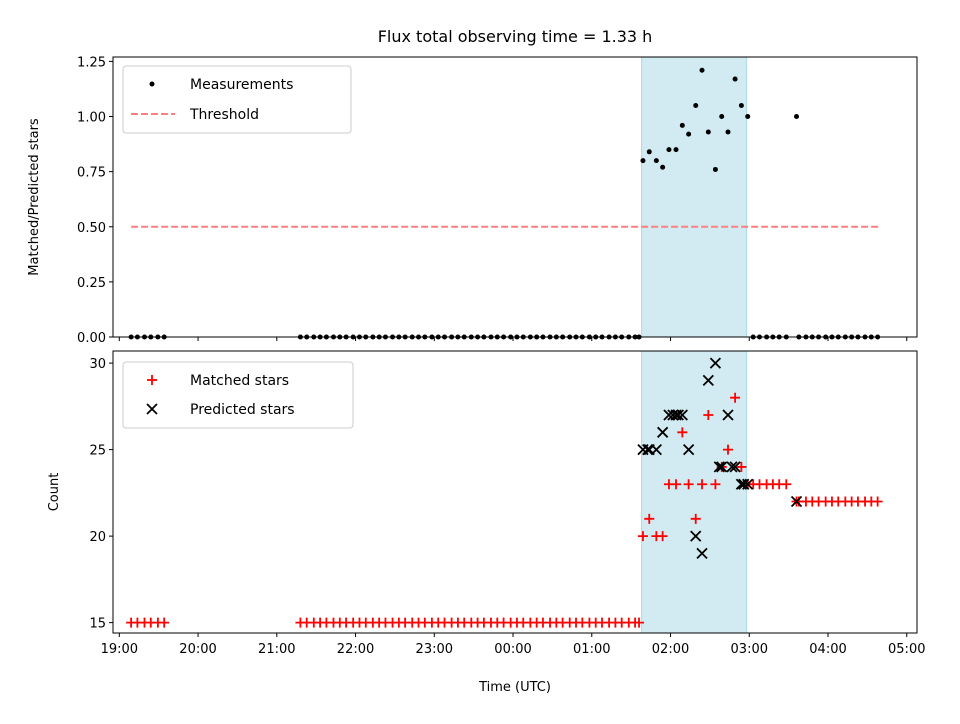 The image size is (960, 724). I want to click on top-y-axis-label: Matched/Predicted stars, so click(34, 197).